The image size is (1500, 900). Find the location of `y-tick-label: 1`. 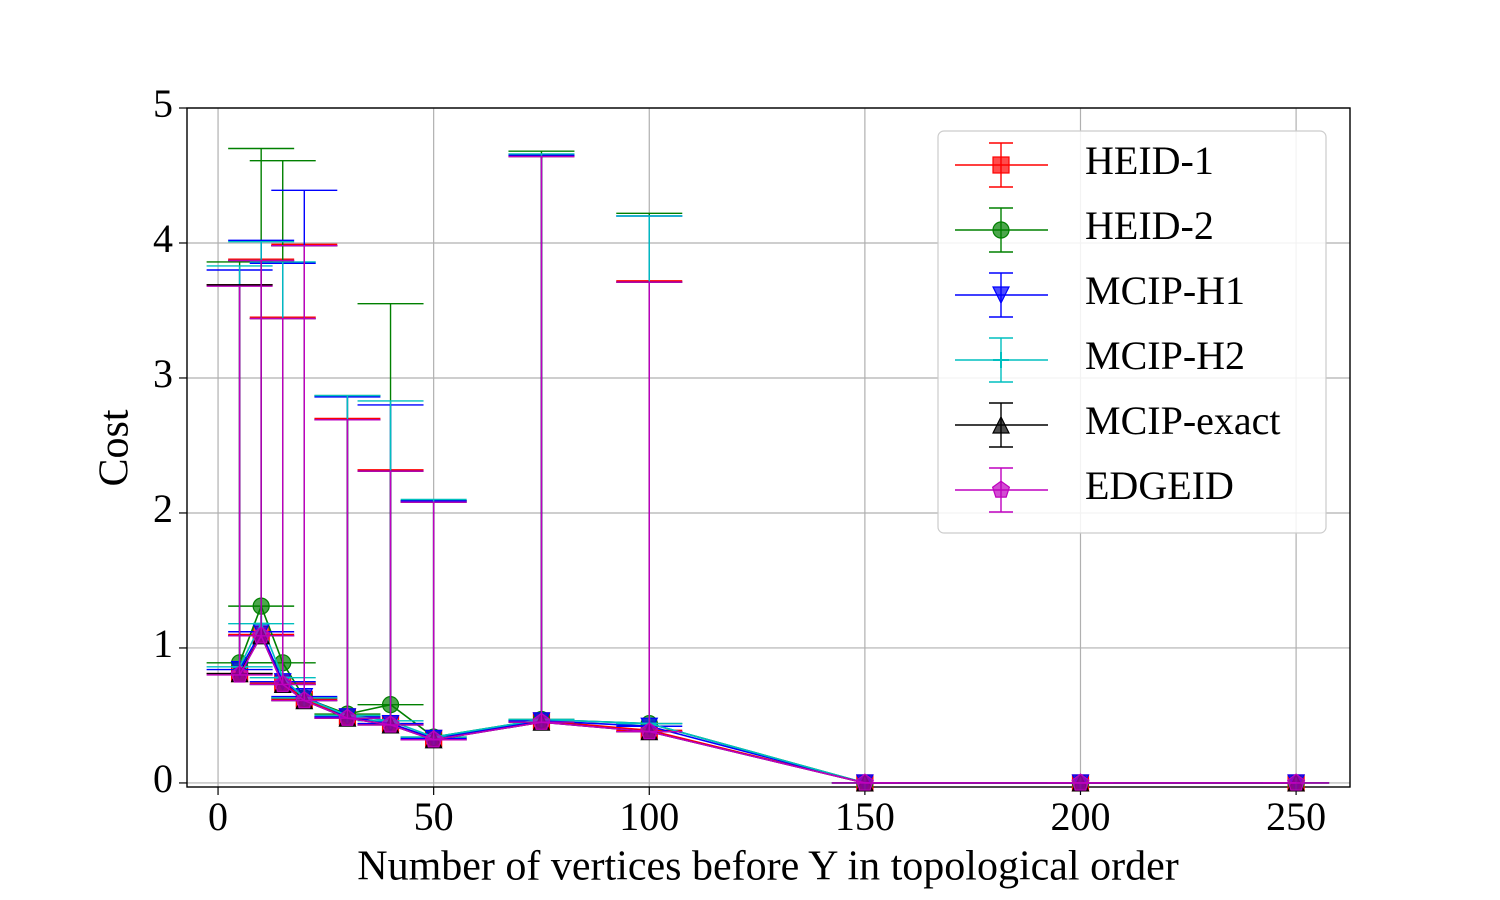

y-tick-label: 1 is located at coordinates (163, 643).